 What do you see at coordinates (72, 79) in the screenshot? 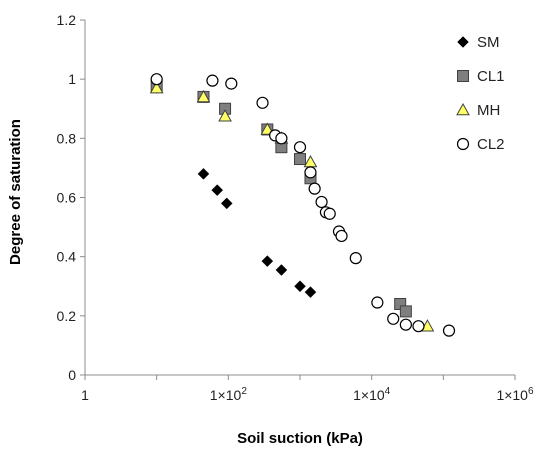
I see `y-tick-label: 1` at bounding box center [72, 79].